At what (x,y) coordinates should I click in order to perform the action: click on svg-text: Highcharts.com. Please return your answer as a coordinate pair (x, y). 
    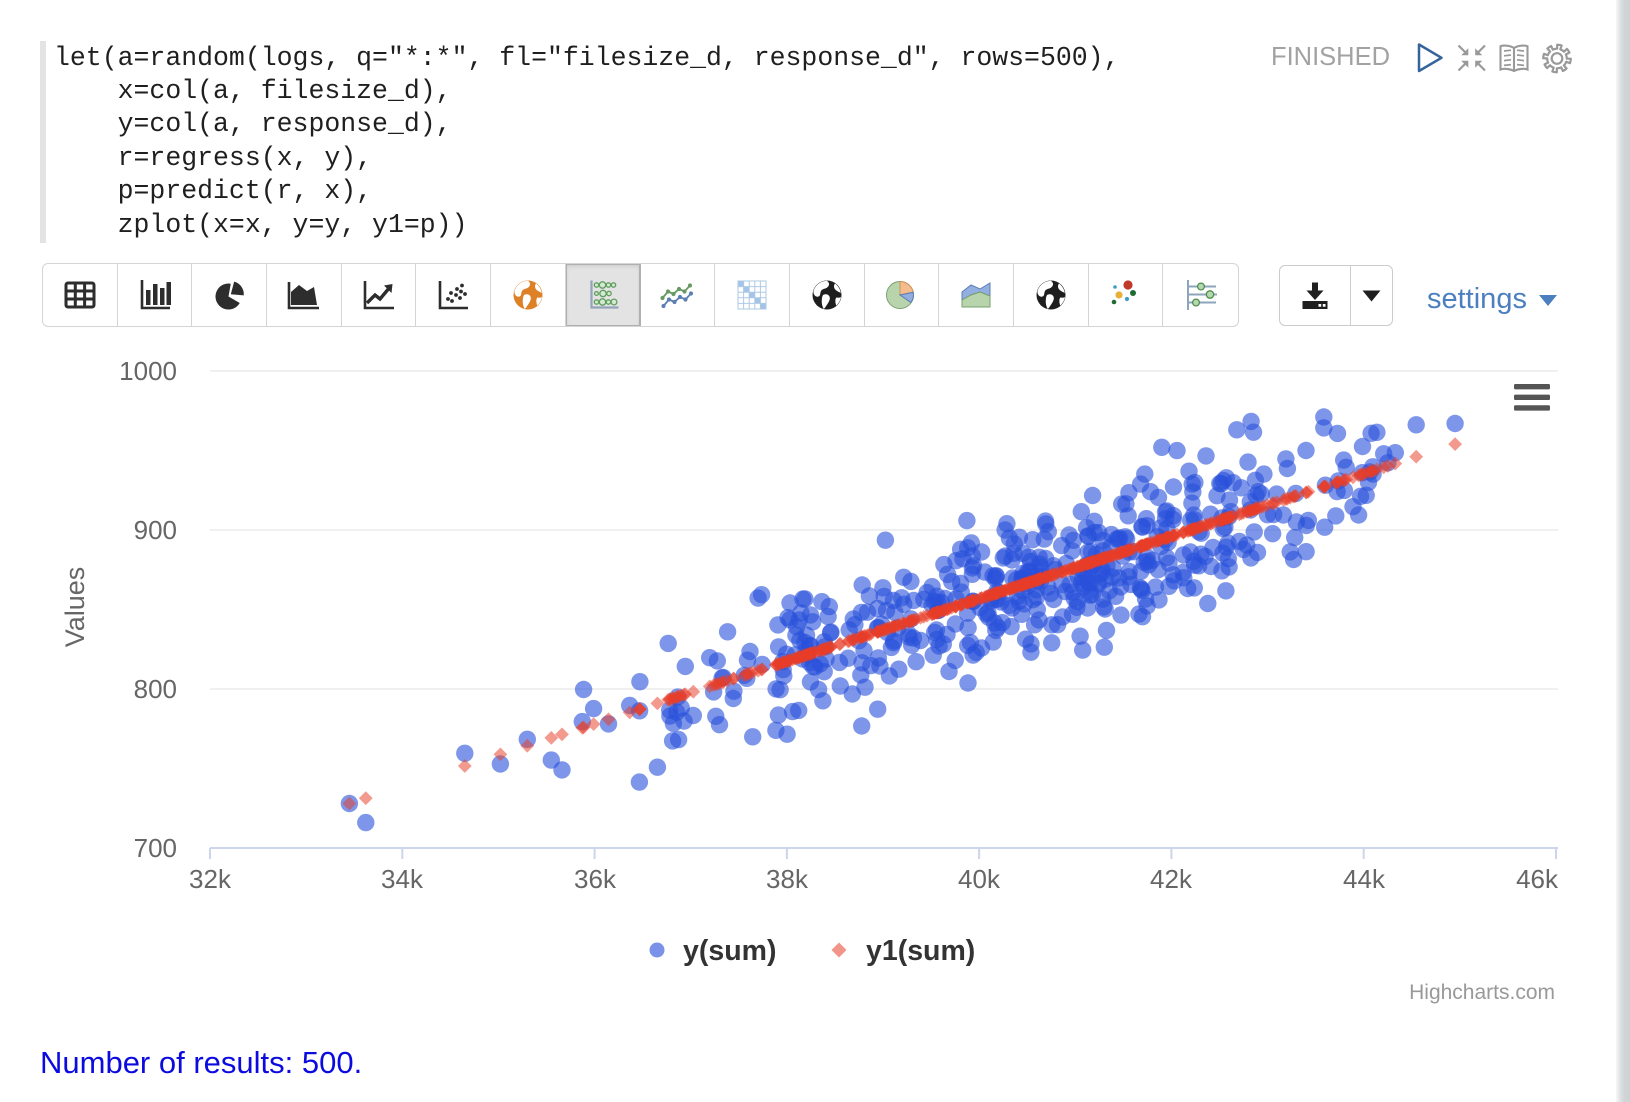
    Looking at the image, I should click on (1482, 992).